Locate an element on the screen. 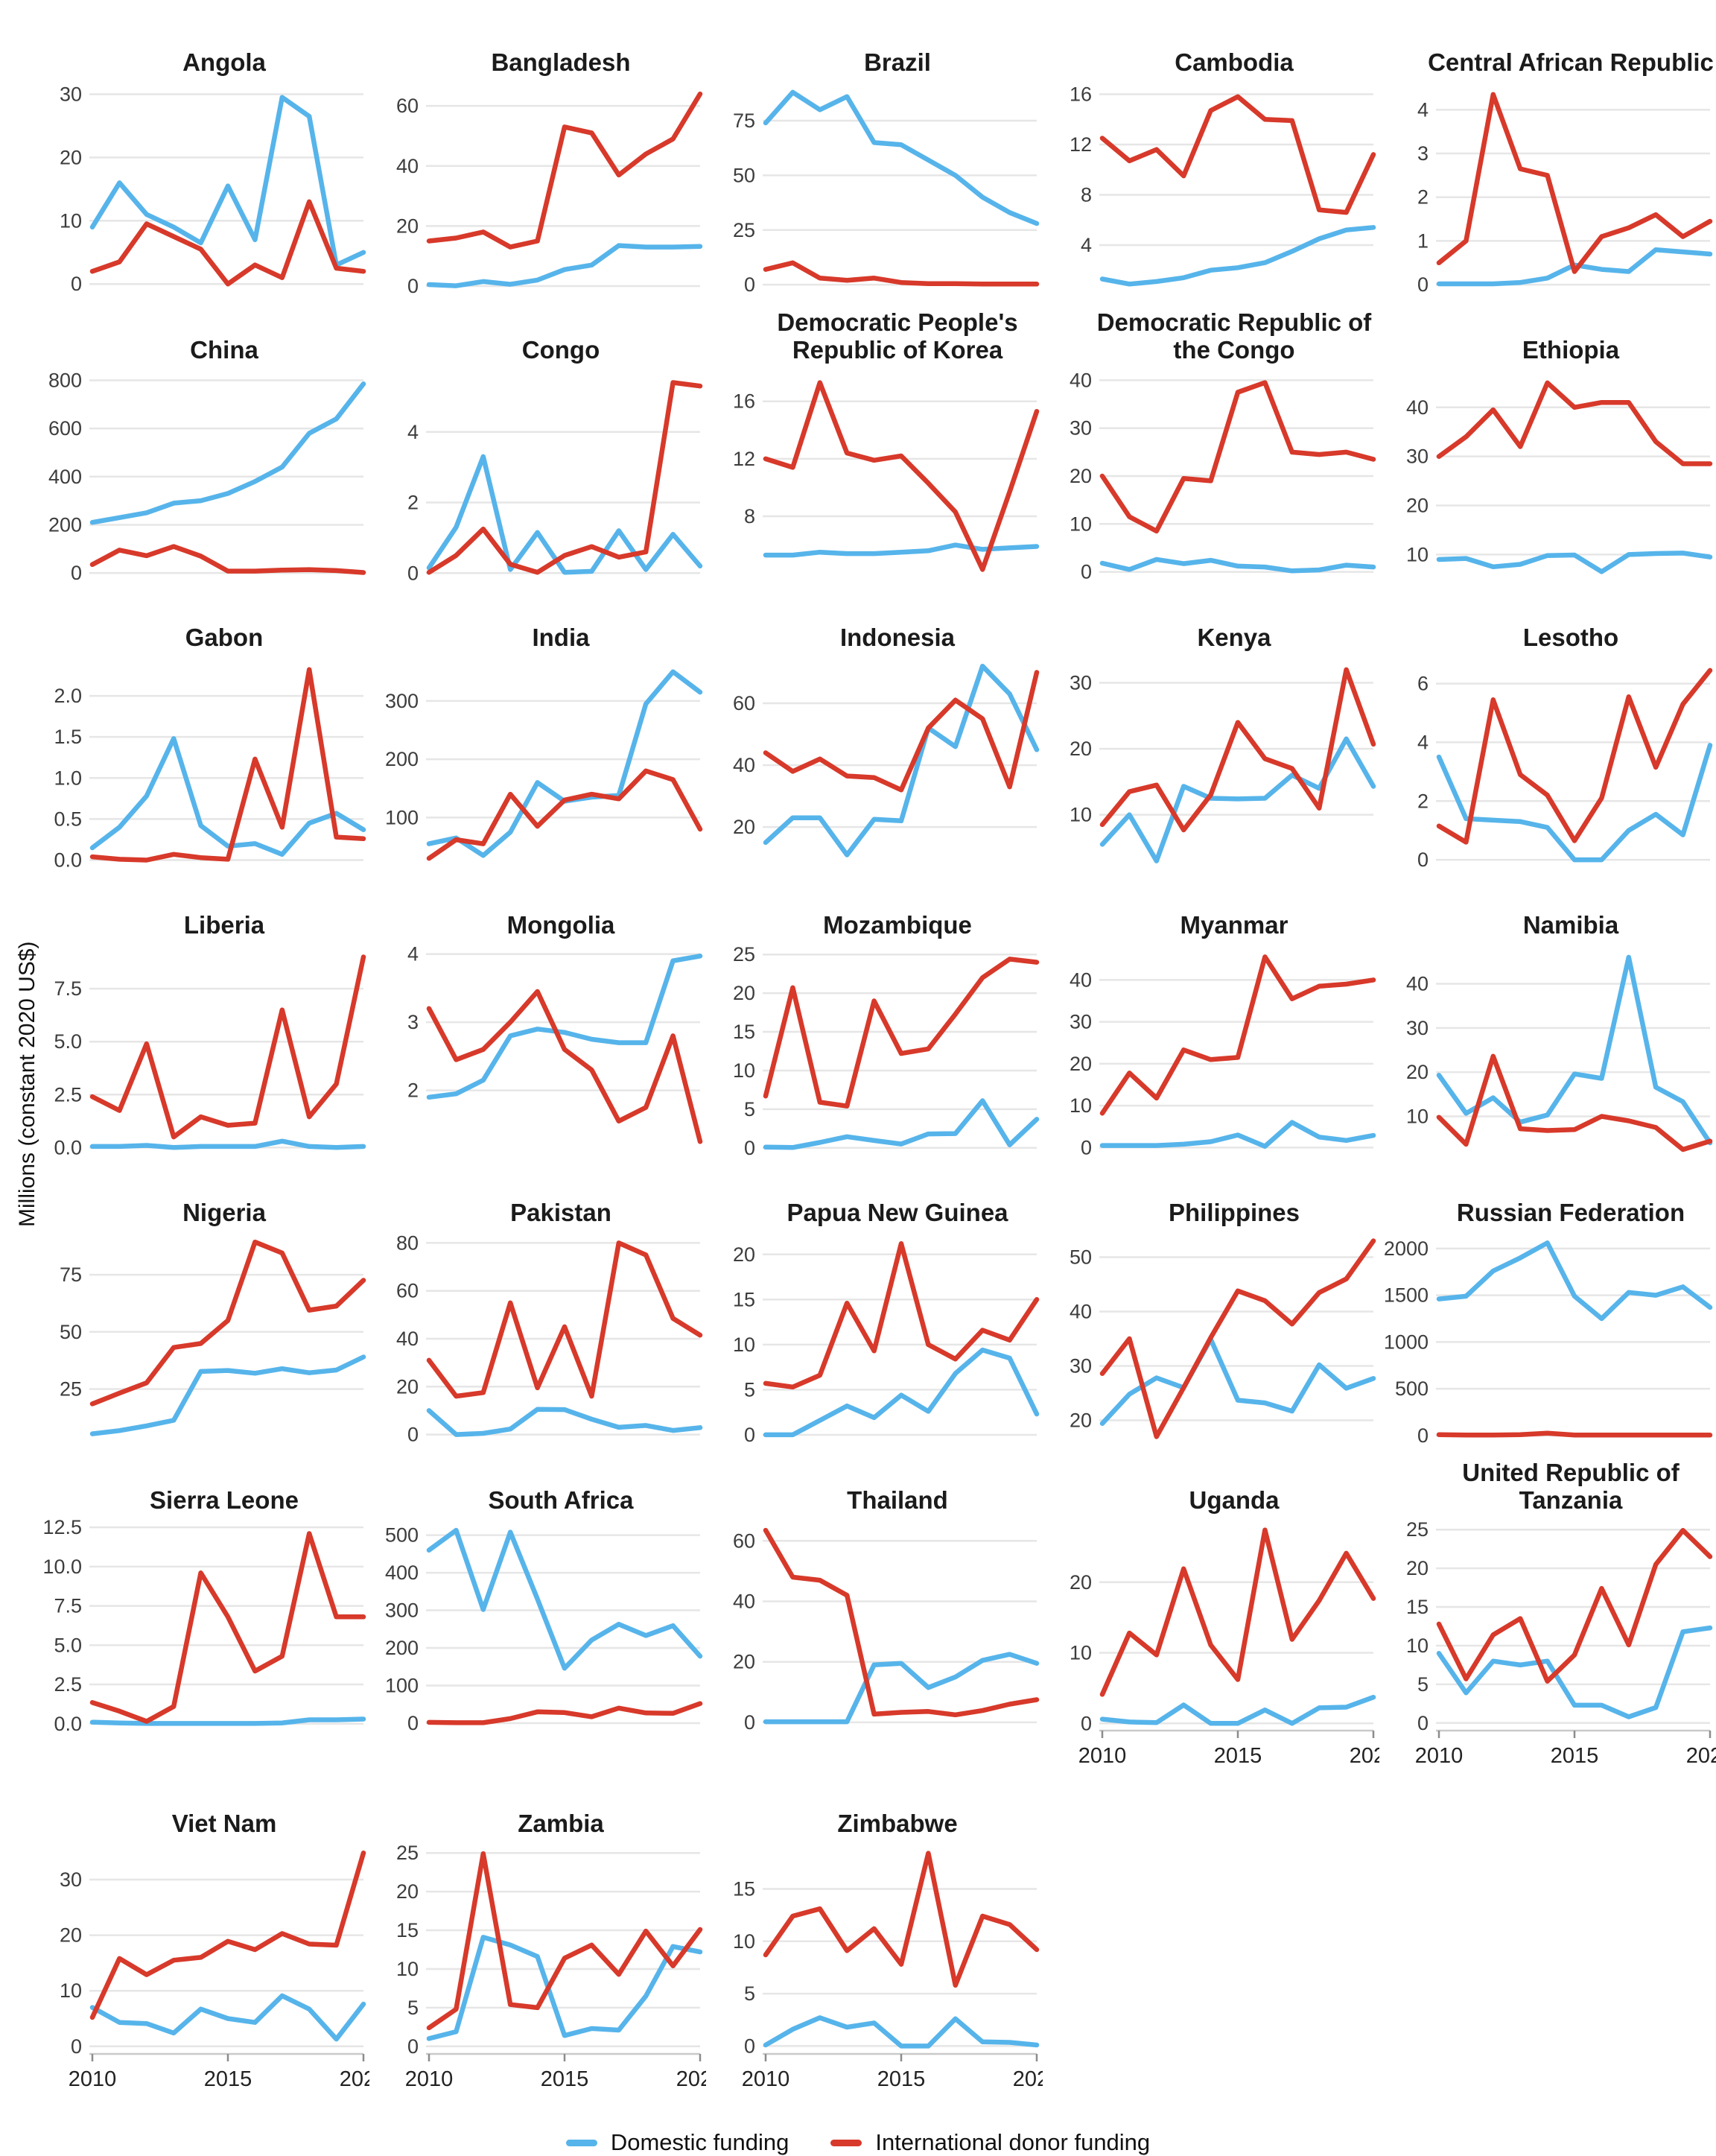 The width and height of the screenshot is (1716, 2156). chart-panel-kenya: Kenya 10 20 30 is located at coordinates (1211, 738).